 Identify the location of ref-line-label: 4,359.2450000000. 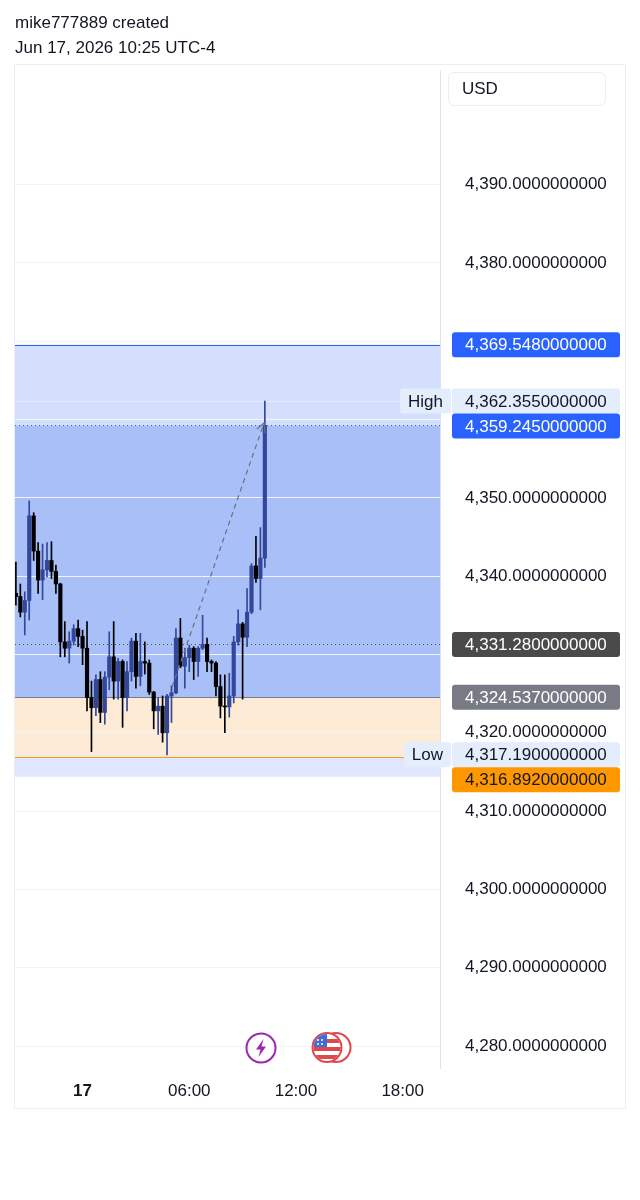
(536, 426).